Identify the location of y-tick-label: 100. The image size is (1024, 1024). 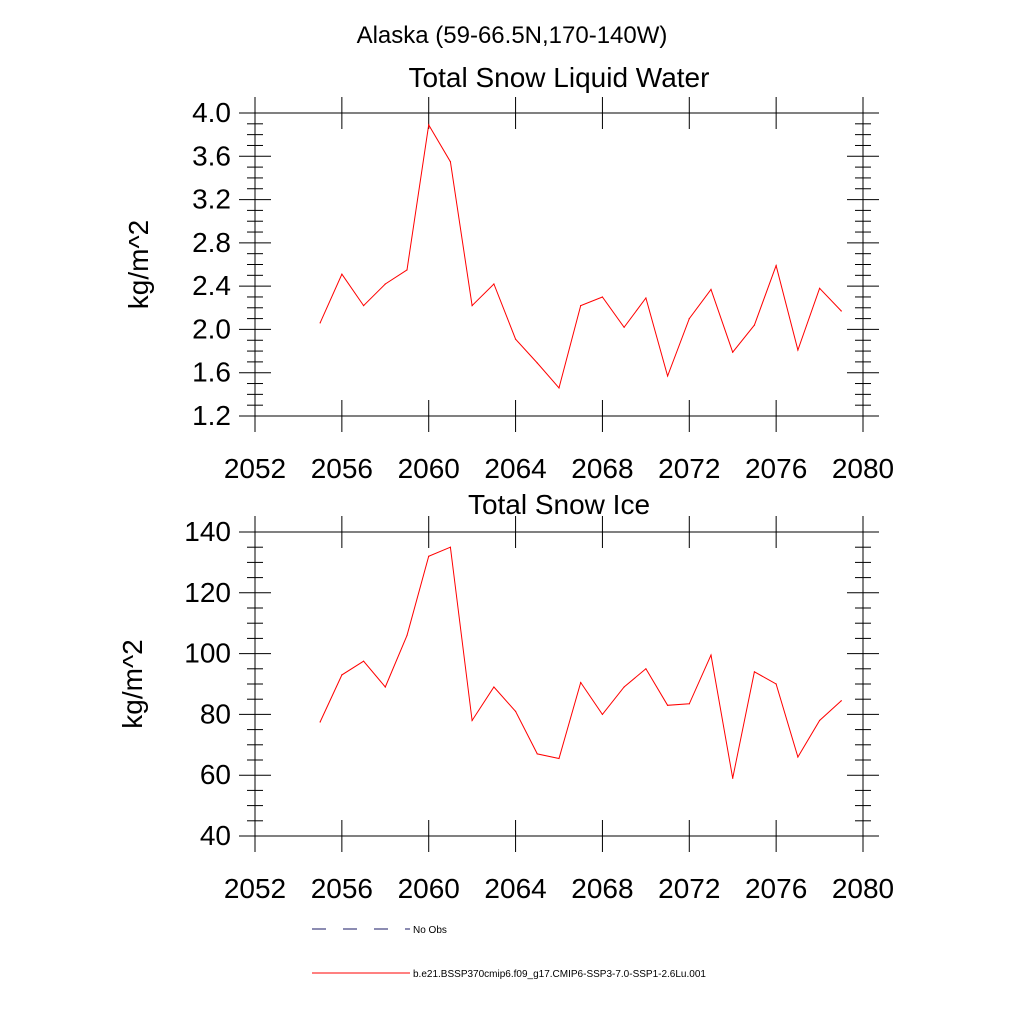
(207, 653).